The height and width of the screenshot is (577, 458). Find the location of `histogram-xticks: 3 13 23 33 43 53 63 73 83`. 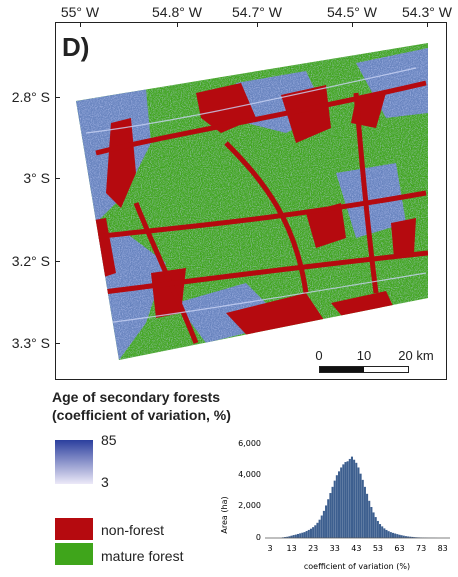

histogram-xticks: 3 13 23 33 43 53 63 73 83 is located at coordinates (357, 548).